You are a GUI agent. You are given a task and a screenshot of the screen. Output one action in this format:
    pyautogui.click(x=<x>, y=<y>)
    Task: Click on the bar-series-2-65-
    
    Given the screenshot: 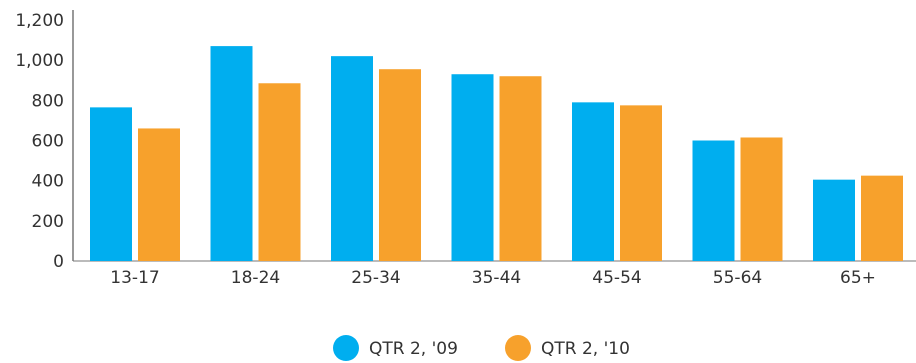 What is the action you would take?
    pyautogui.click(x=882, y=218)
    